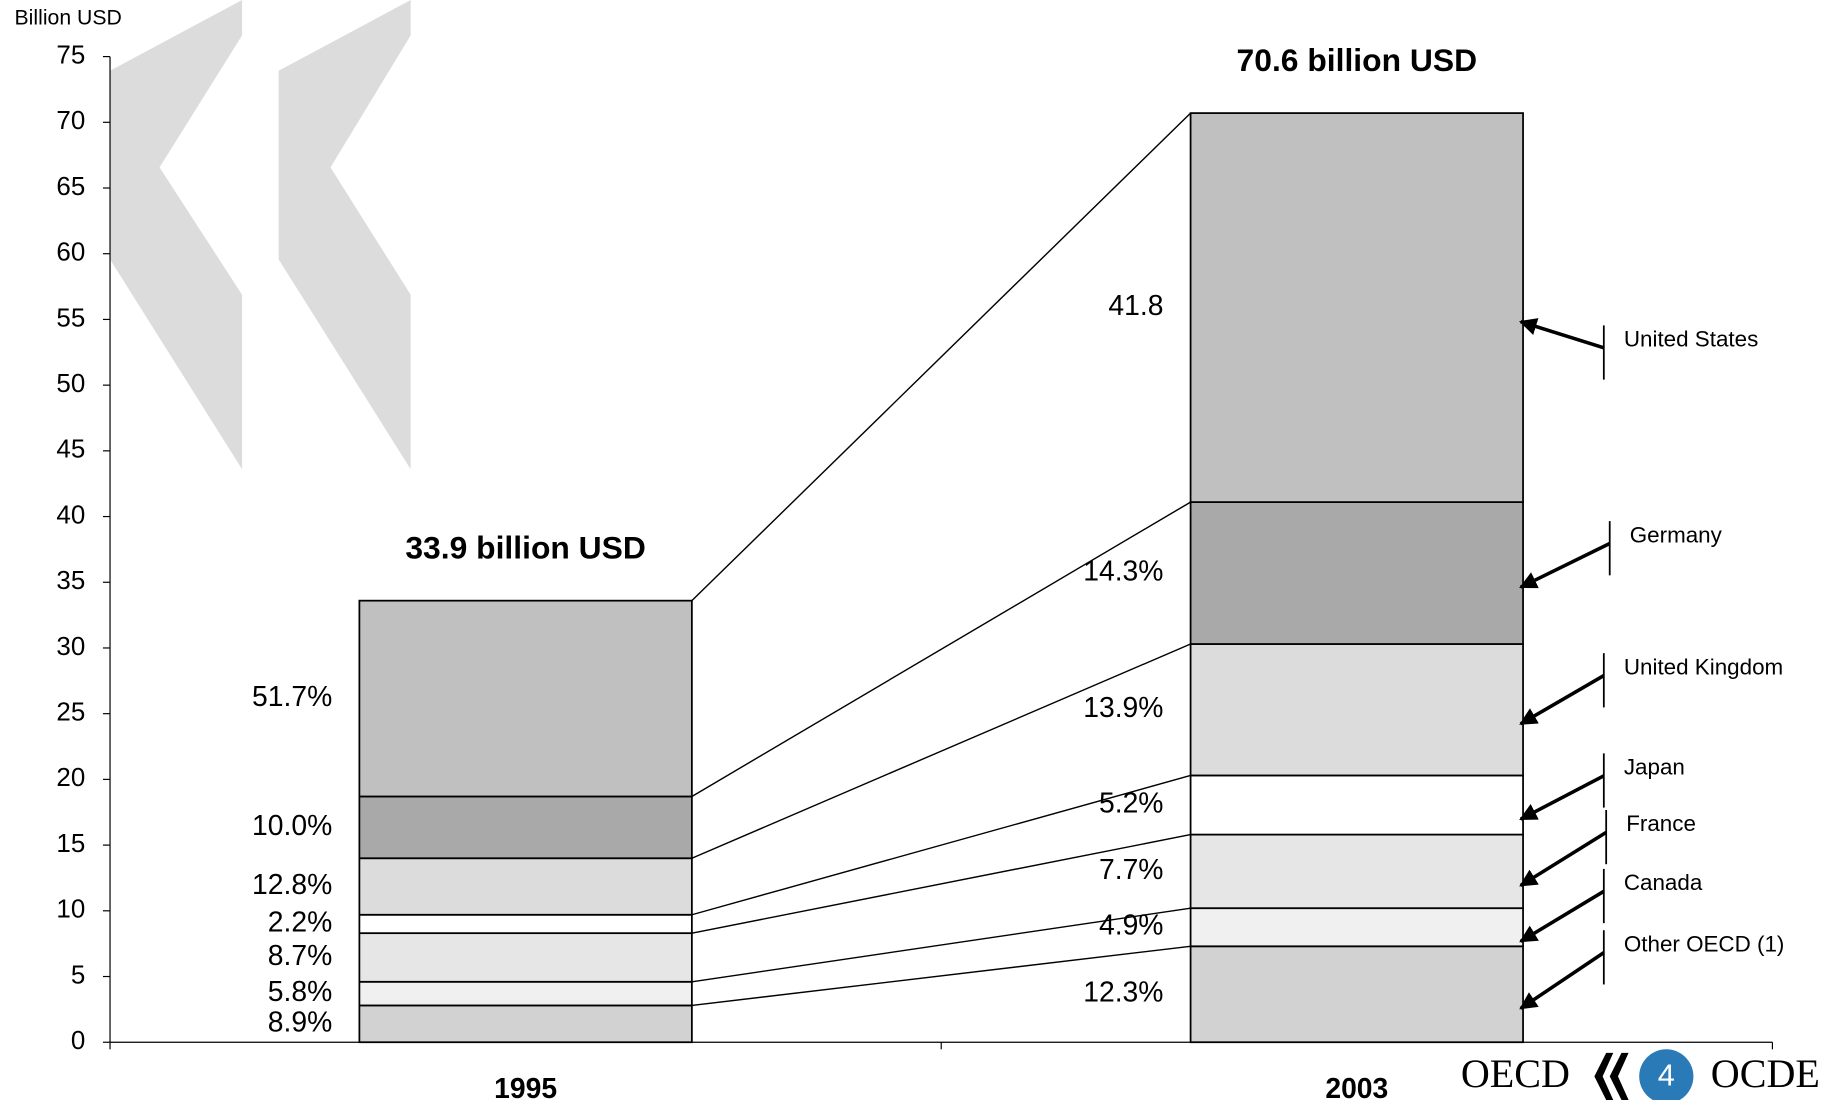 This screenshot has height=1100, width=1840. I want to click on y-tick-label: 70, so click(70, 121).